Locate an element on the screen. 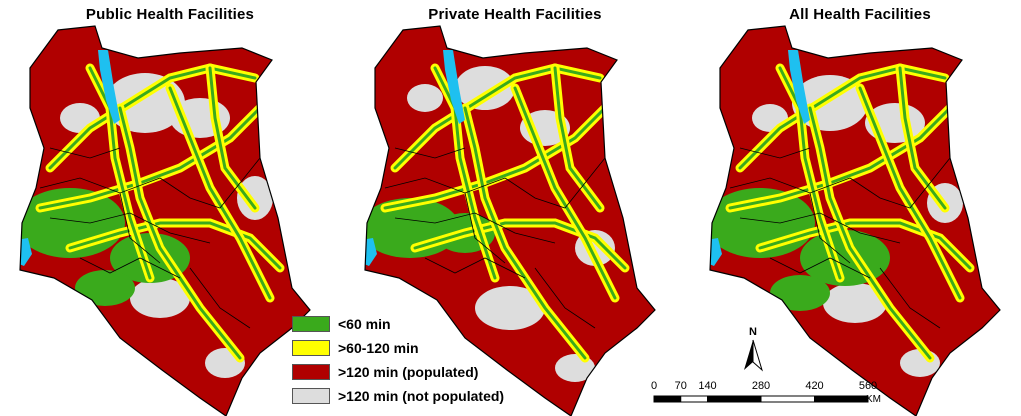  legend-item-under-60: <60 min is located at coordinates (417, 326).